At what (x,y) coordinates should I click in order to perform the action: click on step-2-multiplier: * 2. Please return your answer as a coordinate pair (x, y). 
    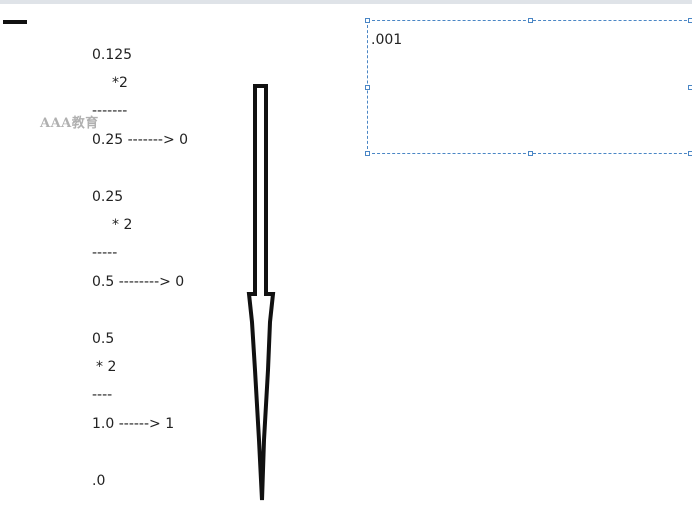
    Looking at the image, I should click on (122, 225).